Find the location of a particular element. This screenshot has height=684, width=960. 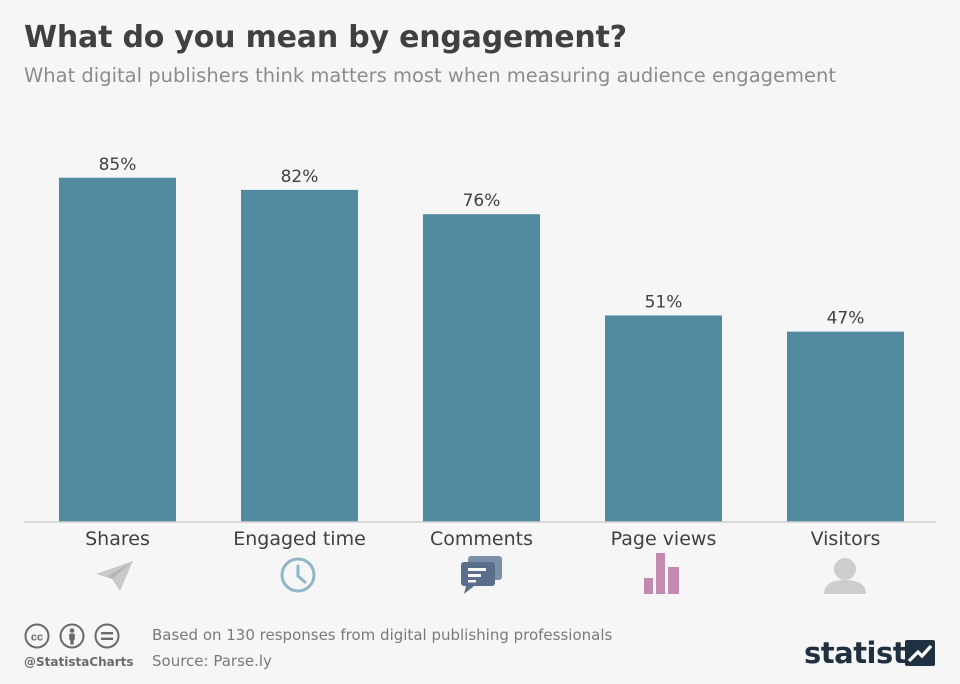

bar-chart-icon is located at coordinates (661, 573).